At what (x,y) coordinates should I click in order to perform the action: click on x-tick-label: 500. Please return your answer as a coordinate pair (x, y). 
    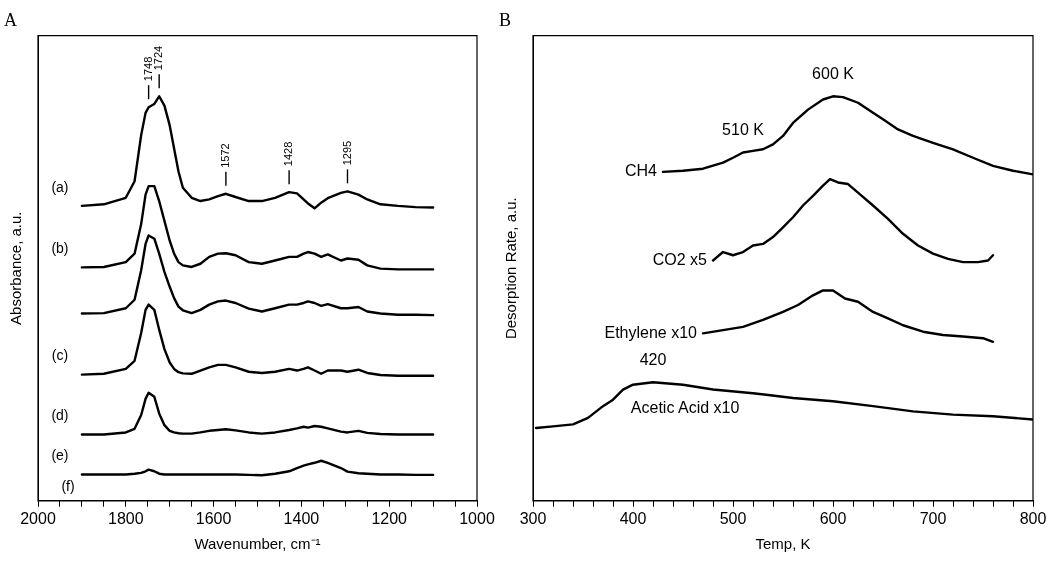
    Looking at the image, I should click on (733, 518).